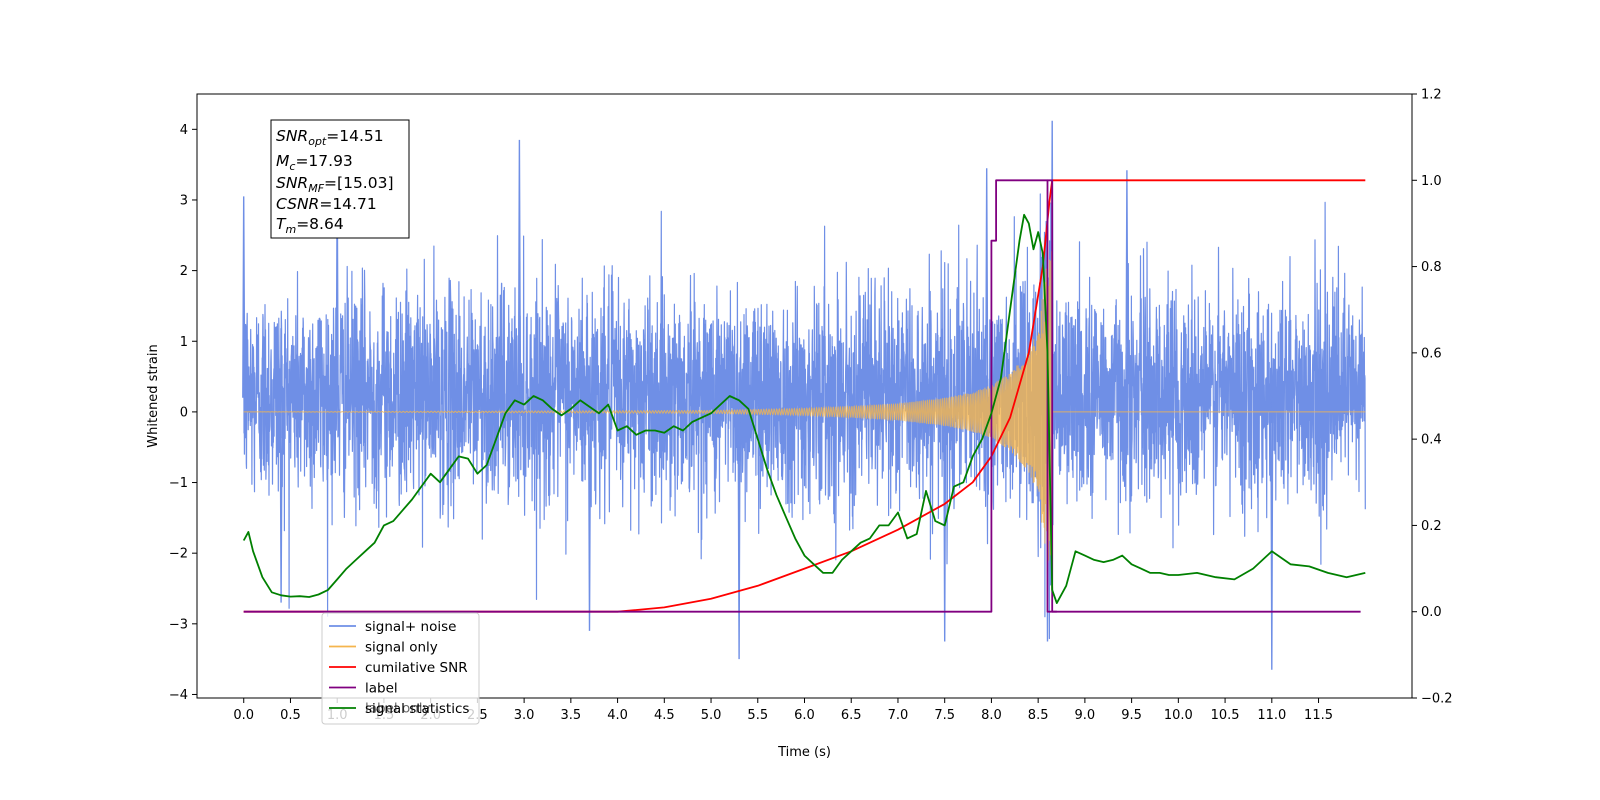 The height and width of the screenshot is (800, 1600). I want to click on x-tick-label: 0.5, so click(290, 715).